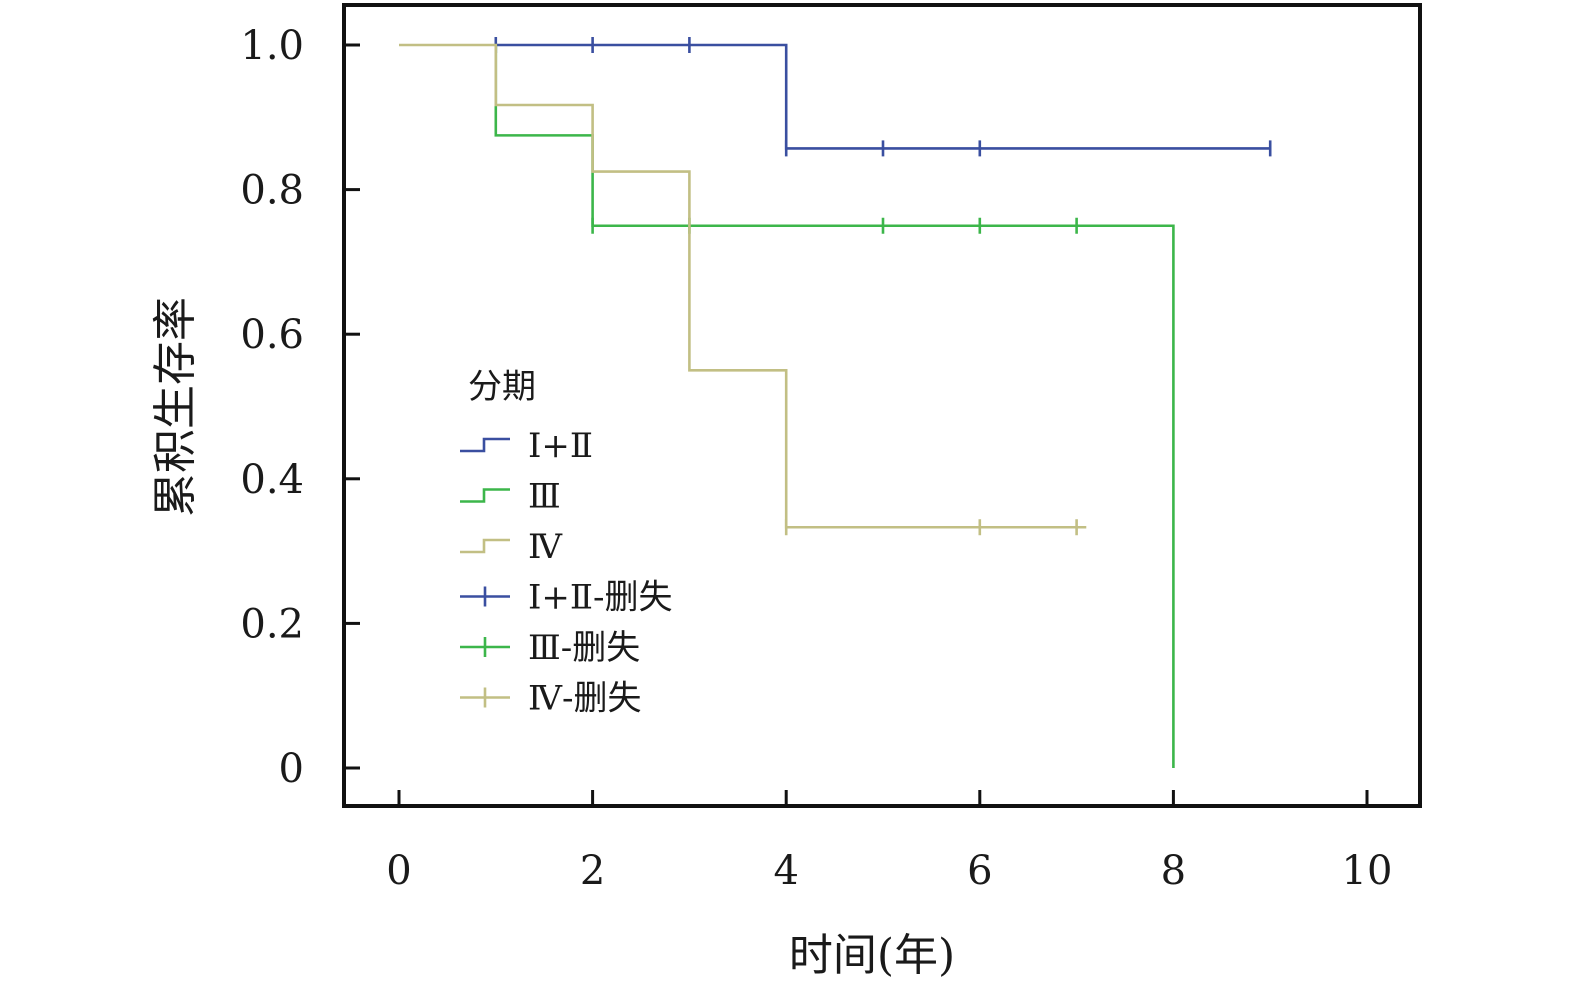  Describe the element at coordinates (979, 871) in the screenshot. I see `x-tick-label: 6` at that location.